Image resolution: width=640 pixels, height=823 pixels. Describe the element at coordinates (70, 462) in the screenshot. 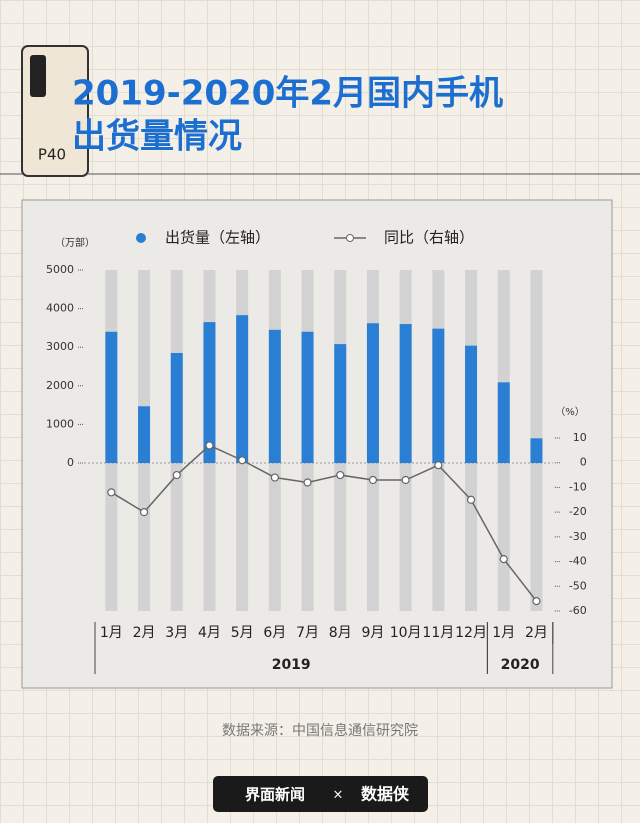

I see `y-tick-label: 0` at that location.